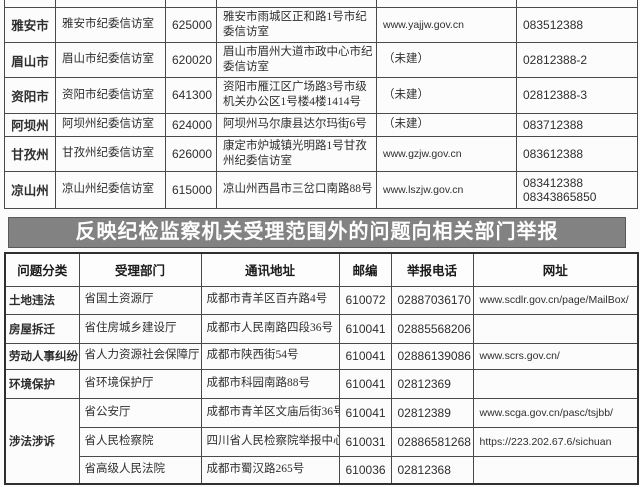  Describe the element at coordinates (365, 441) in the screenshot. I see `cell-postal: 610031` at that location.